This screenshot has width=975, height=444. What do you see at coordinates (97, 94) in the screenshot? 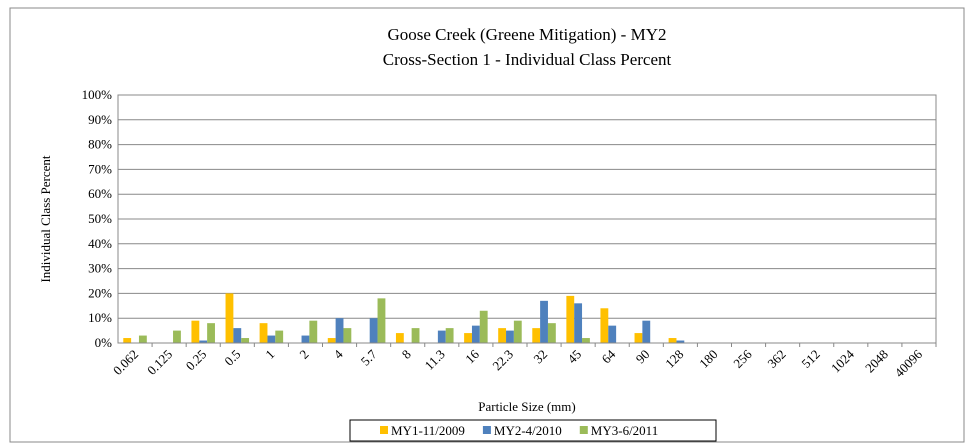
I see `y-tick-label: 100%` at bounding box center [97, 94].